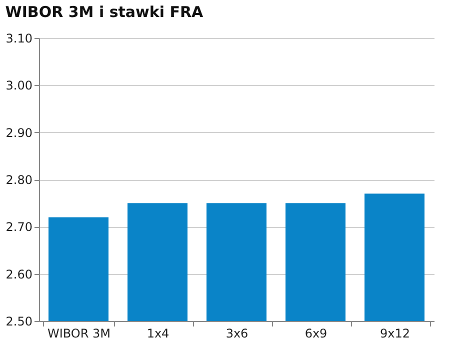 The width and height of the screenshot is (451, 364). What do you see at coordinates (79, 333) in the screenshot?
I see `x-tick-label: WIBOR 3M` at bounding box center [79, 333].